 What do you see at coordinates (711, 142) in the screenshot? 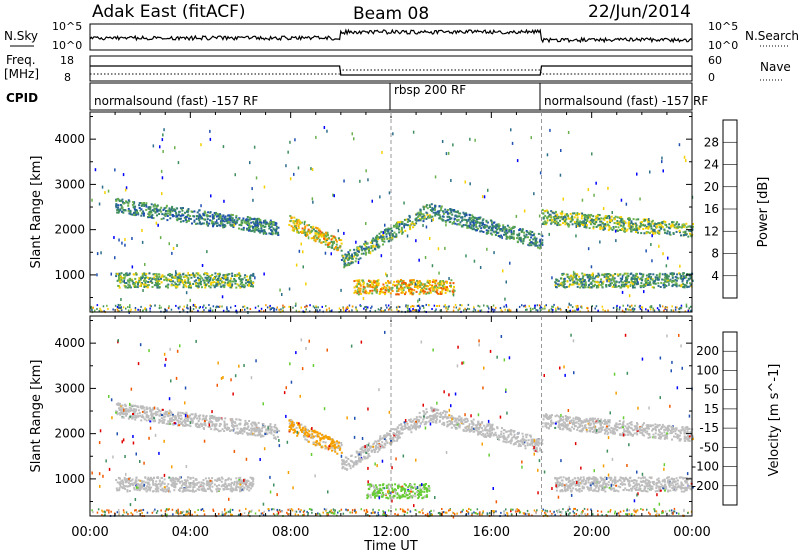
I see `colorbar-tick-label: 28` at bounding box center [711, 142].